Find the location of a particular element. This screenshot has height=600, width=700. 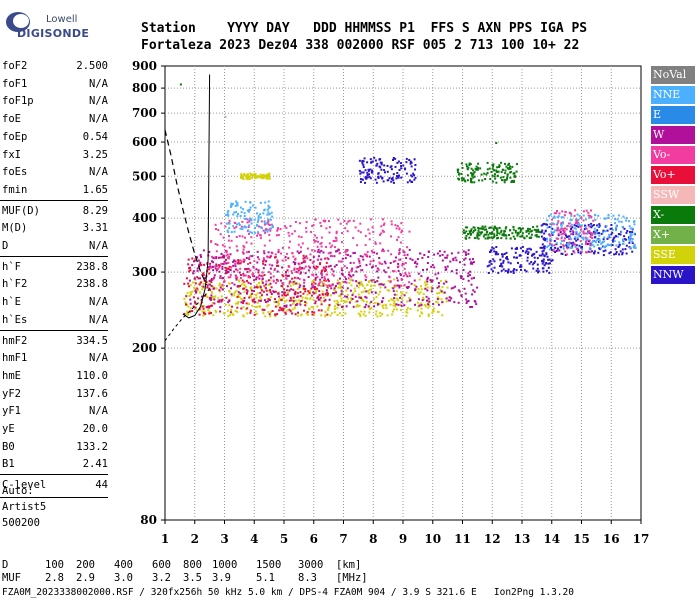

param-label: foE is located at coordinates (11, 119).